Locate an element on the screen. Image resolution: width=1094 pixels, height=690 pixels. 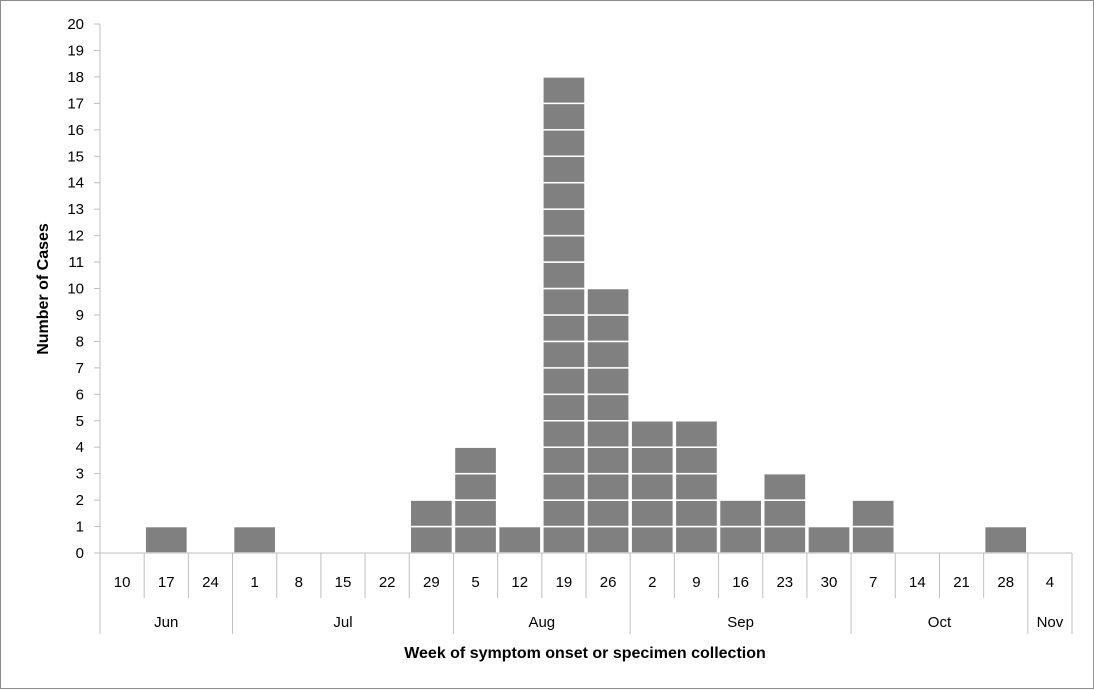
y-tick-label: 7 is located at coordinates (80, 368).